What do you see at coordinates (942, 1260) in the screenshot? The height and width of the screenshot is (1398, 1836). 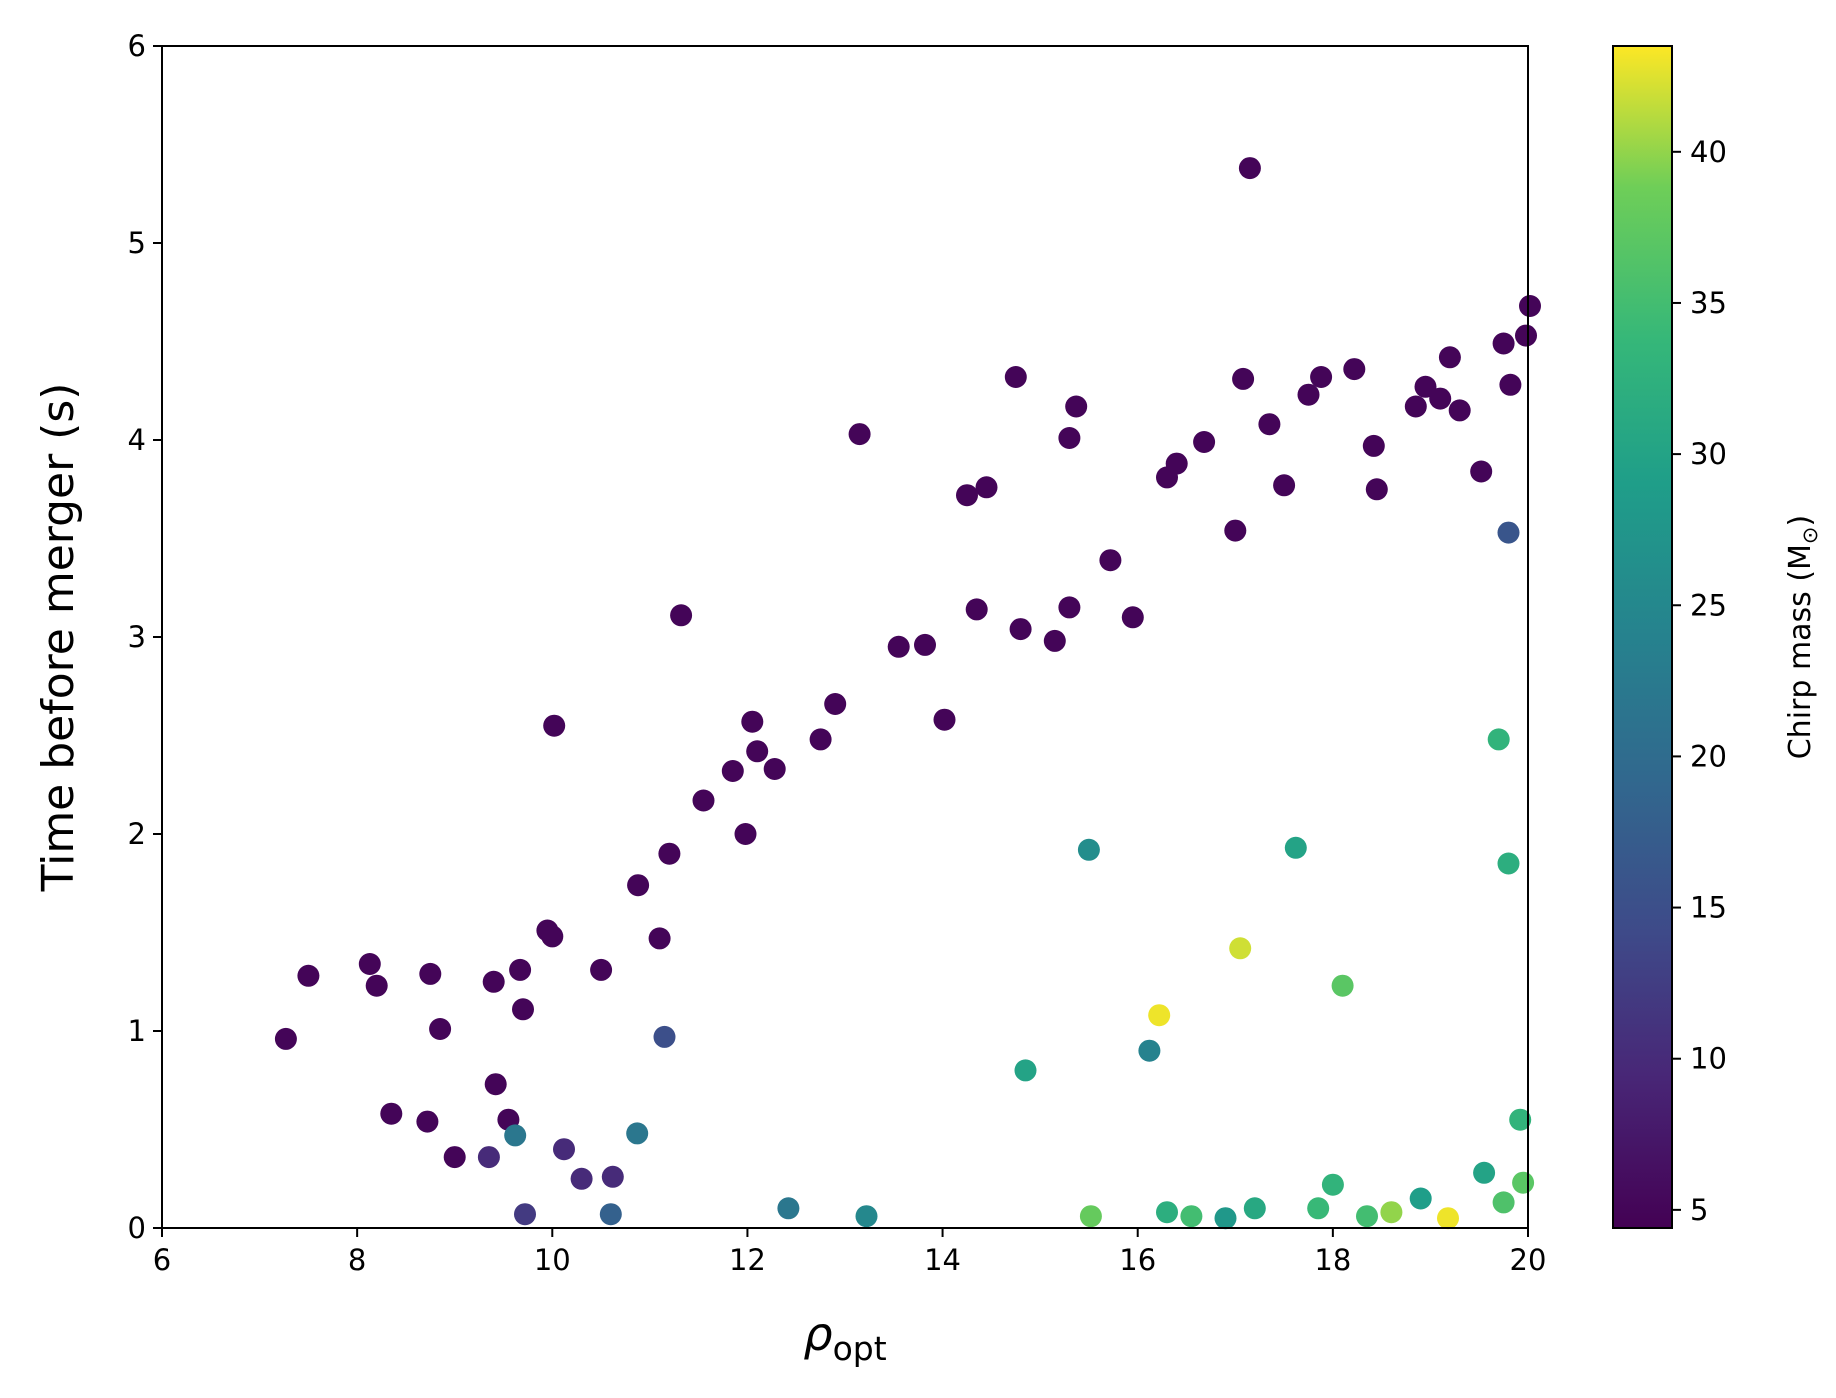 I see `x-tick-label: 14` at bounding box center [942, 1260].